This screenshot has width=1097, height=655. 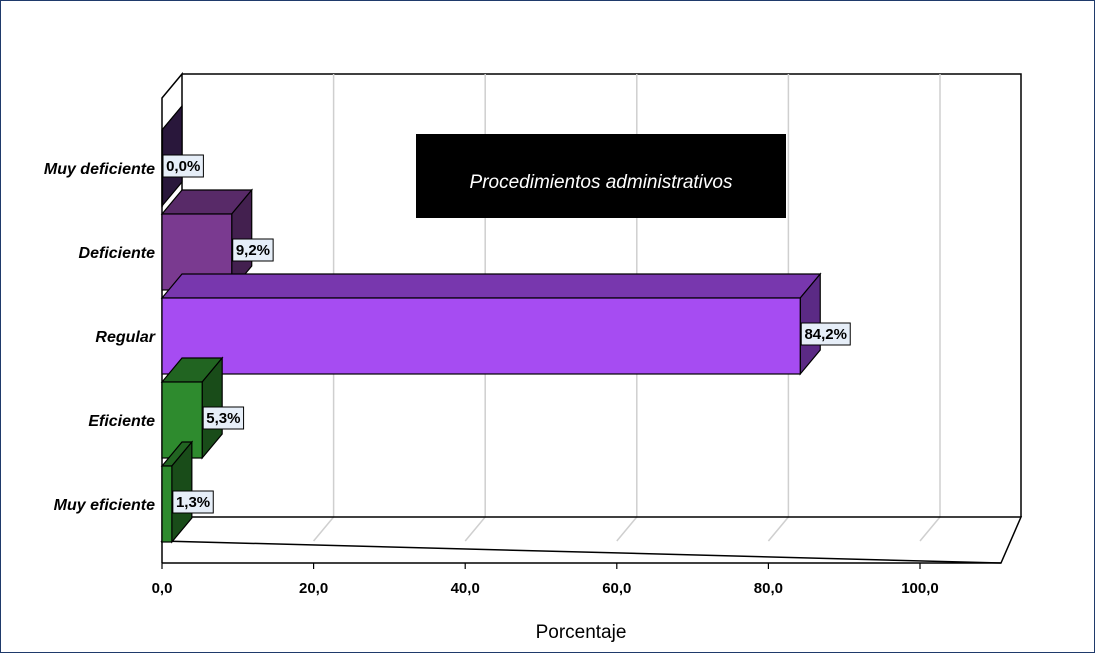 I want to click on data-label: 84,2%, so click(x=825, y=334).